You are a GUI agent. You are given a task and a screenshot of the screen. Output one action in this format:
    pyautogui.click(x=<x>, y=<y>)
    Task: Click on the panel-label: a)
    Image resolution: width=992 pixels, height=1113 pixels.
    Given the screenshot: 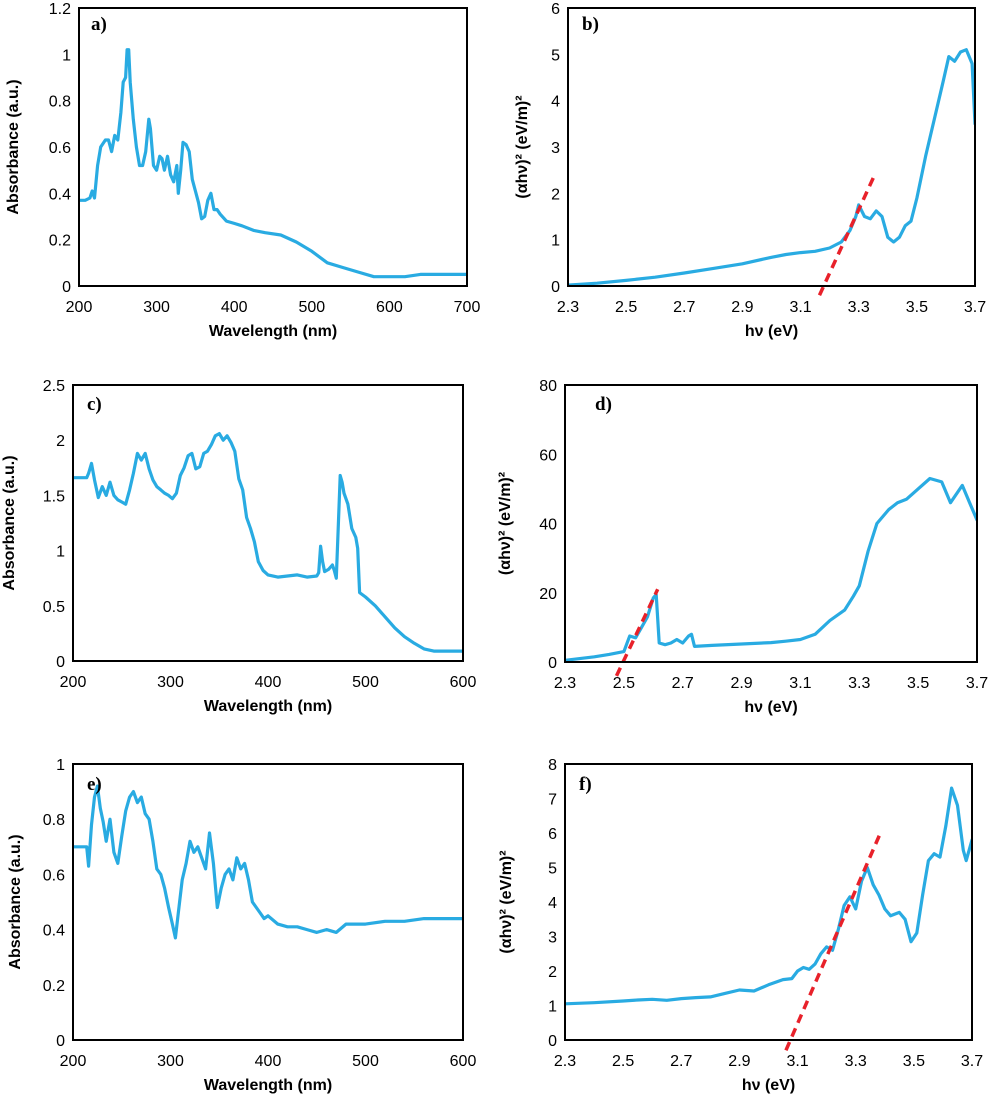 What is the action you would take?
    pyautogui.click(x=99, y=24)
    